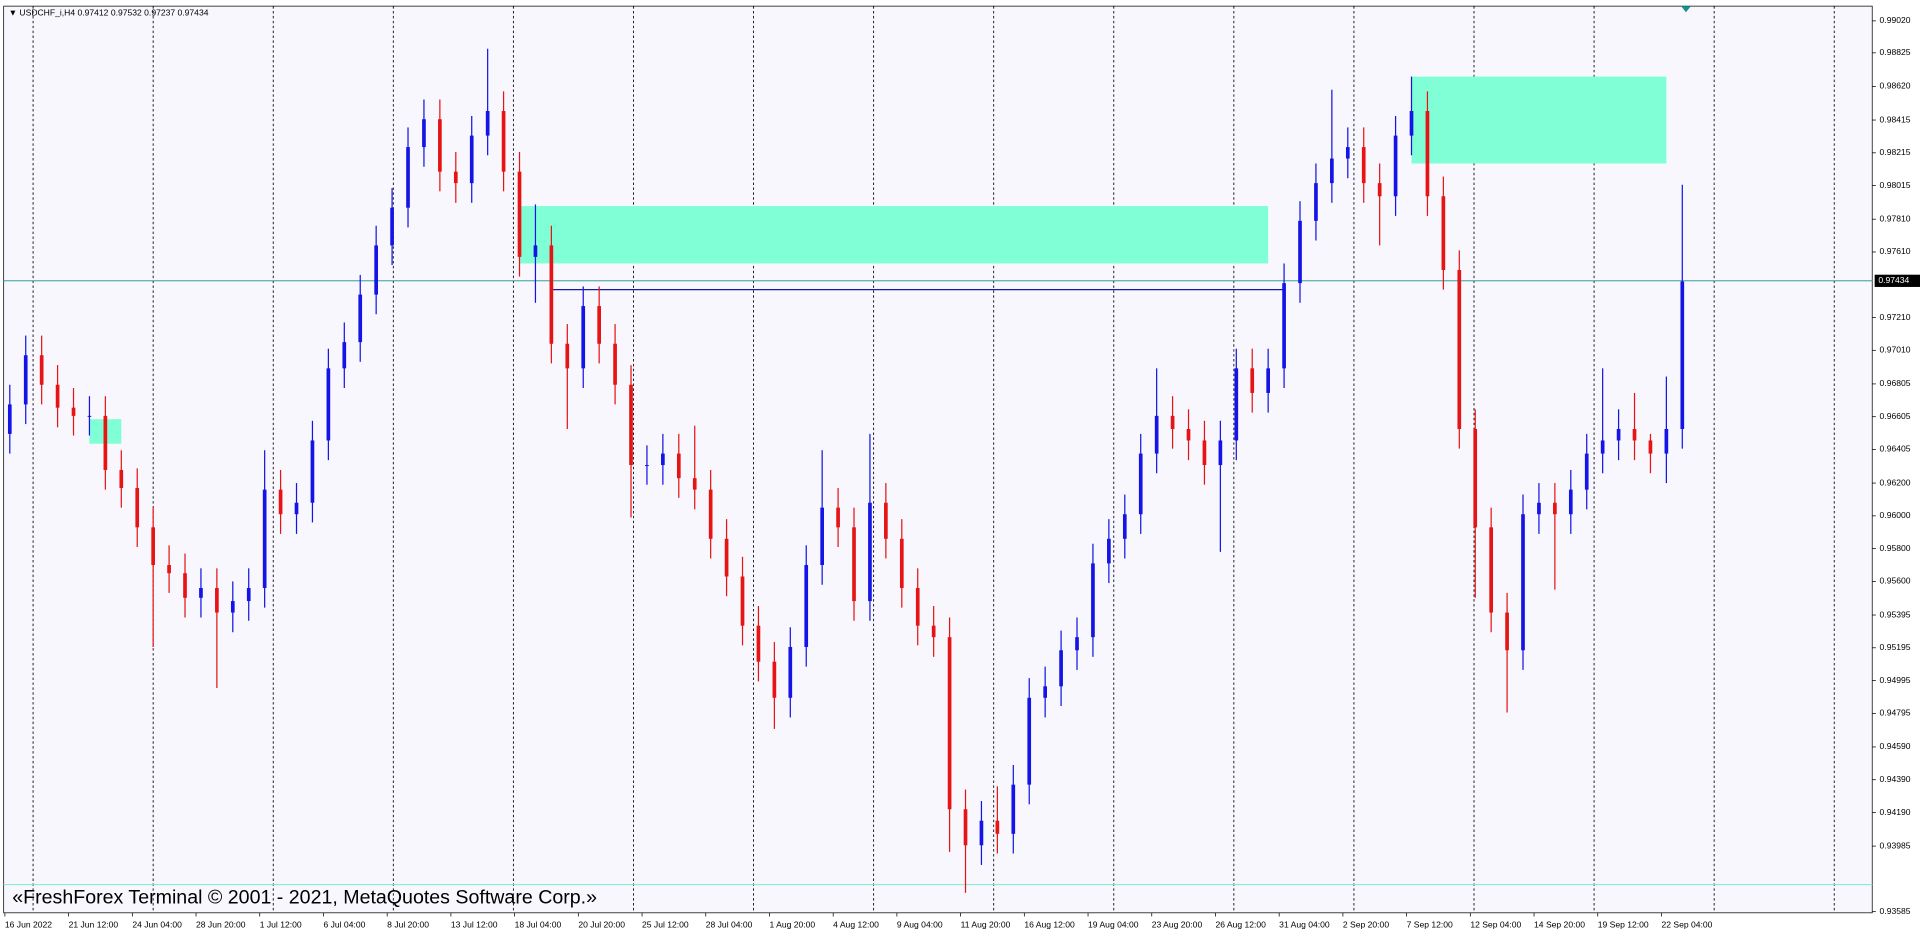 This screenshot has width=1920, height=941. I want to click on x-tick-label: 24 Jun 04:00, so click(157, 924).